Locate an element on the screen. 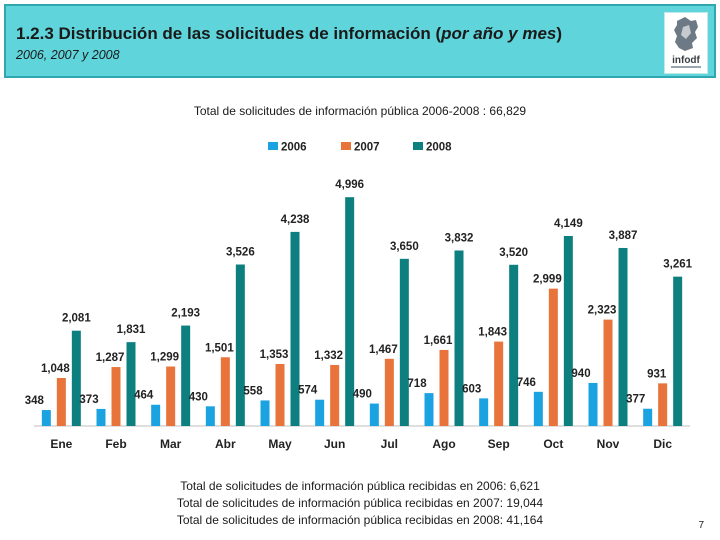  x-tick-label-Feb: Feb is located at coordinates (115, 444).